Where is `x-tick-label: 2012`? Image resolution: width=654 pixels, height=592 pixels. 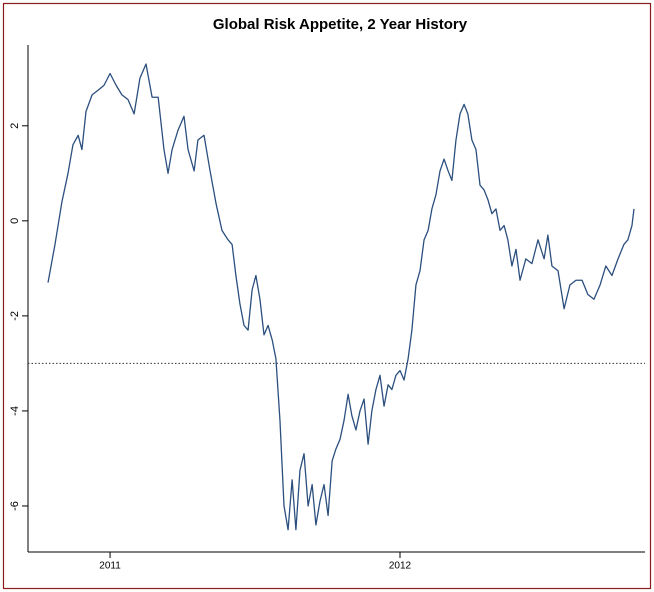
x-tick-label: 2012 is located at coordinates (400, 566).